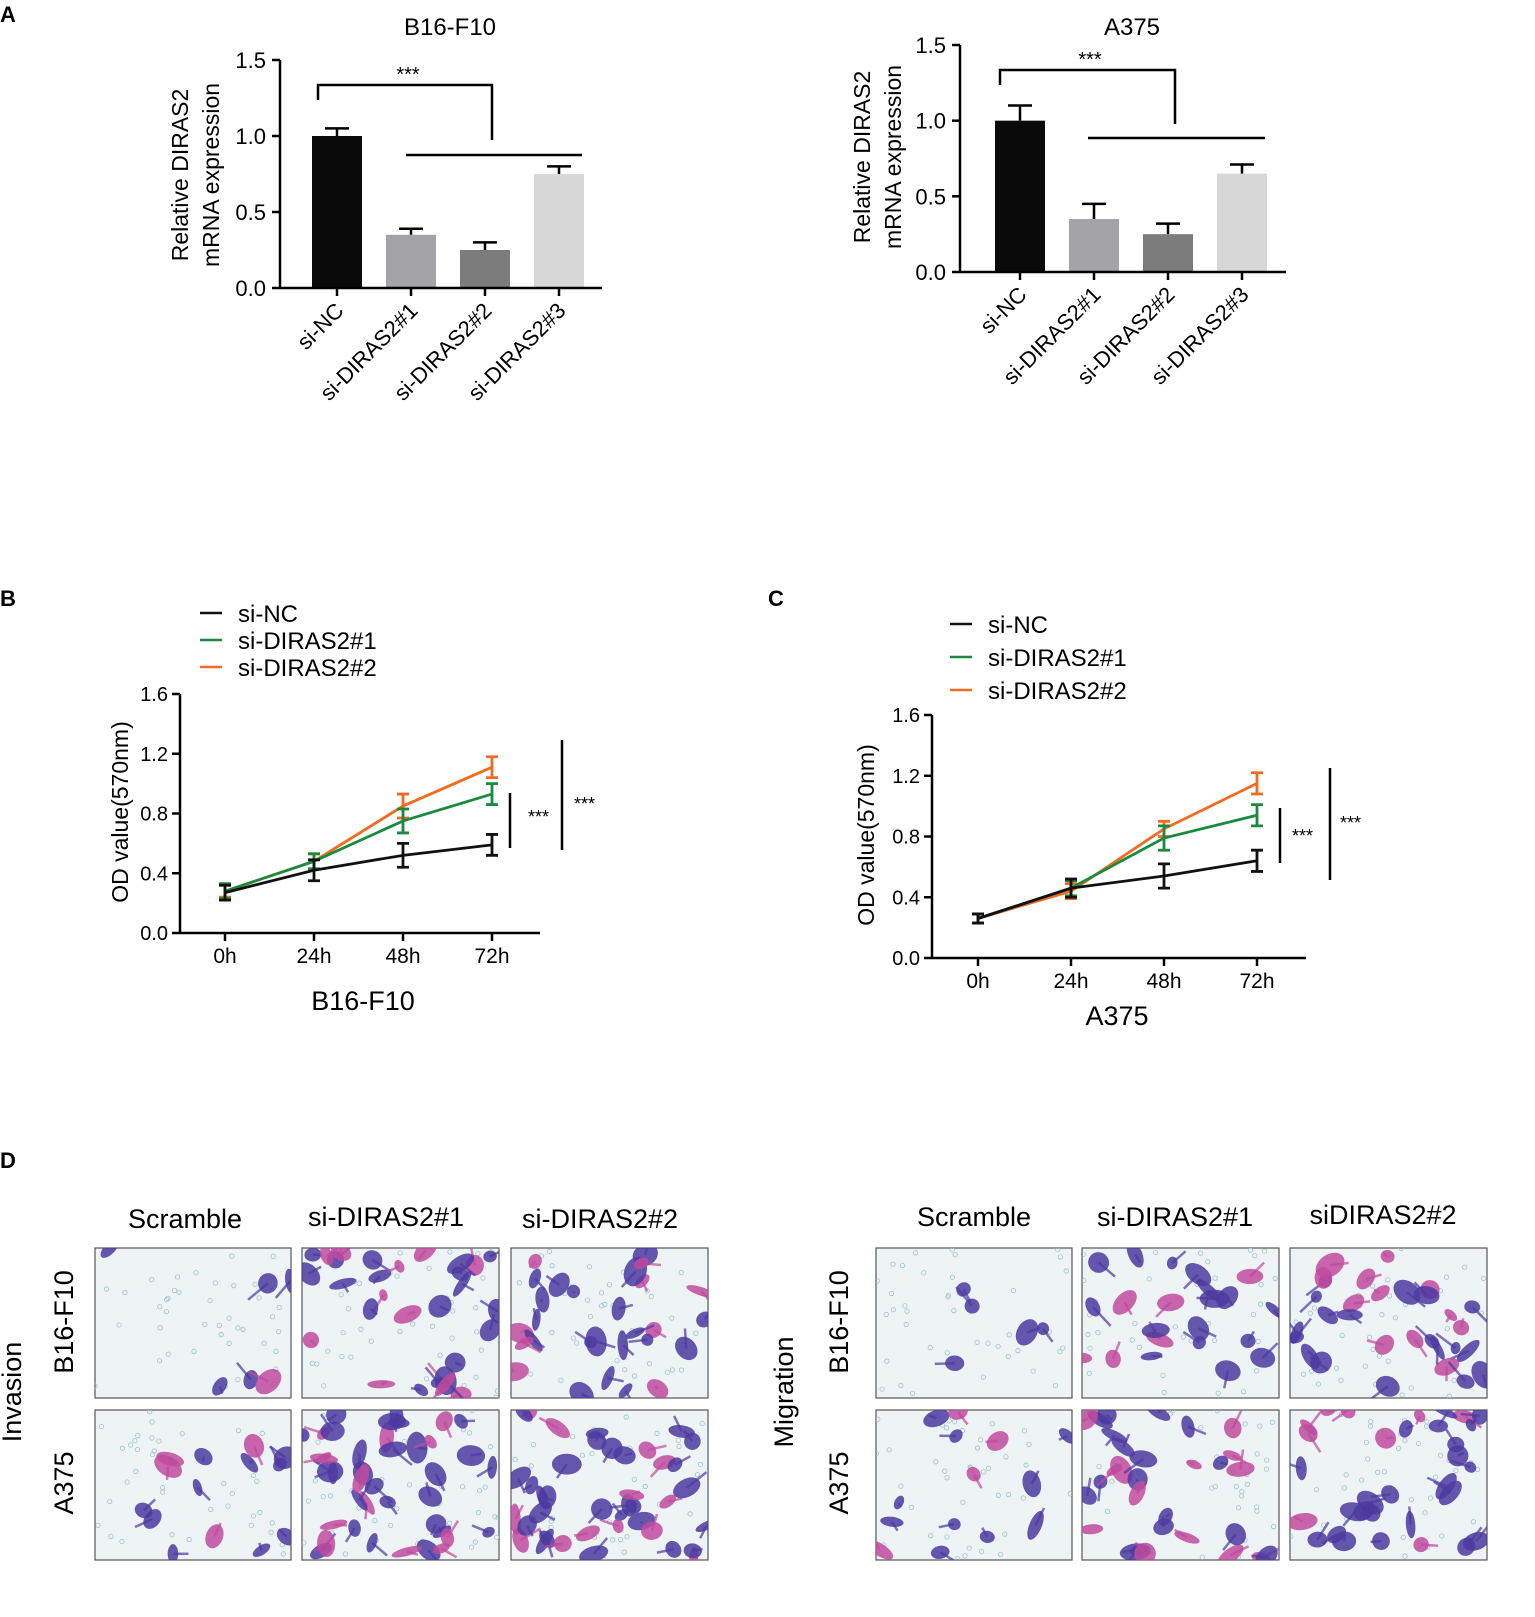 This screenshot has width=1535, height=1617. I want to click on significance-label: ***, so click(408, 75).